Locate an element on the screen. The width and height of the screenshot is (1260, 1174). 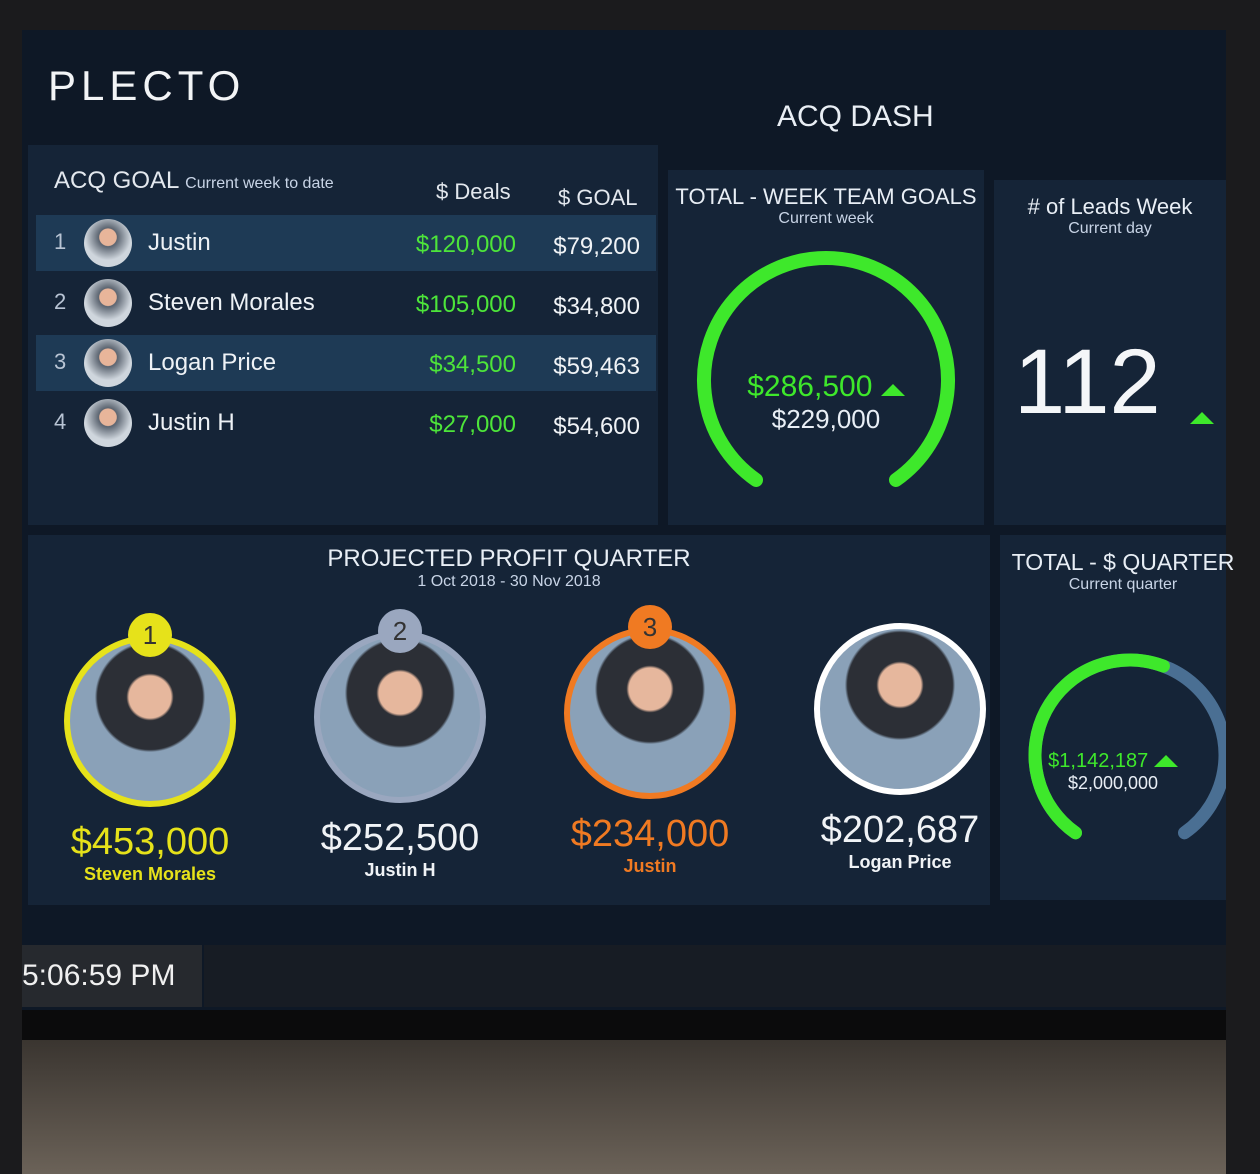
week-goal-gauge is located at coordinates (826, 369).